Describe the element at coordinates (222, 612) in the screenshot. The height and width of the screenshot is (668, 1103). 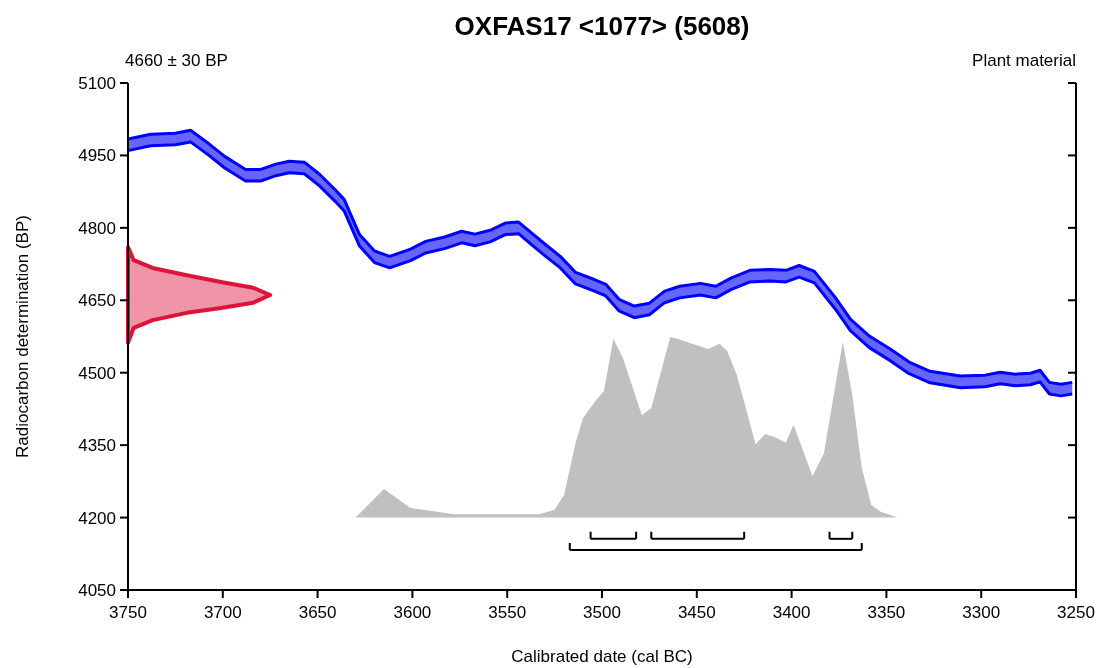
I see `x-tick-label: 3700` at that location.